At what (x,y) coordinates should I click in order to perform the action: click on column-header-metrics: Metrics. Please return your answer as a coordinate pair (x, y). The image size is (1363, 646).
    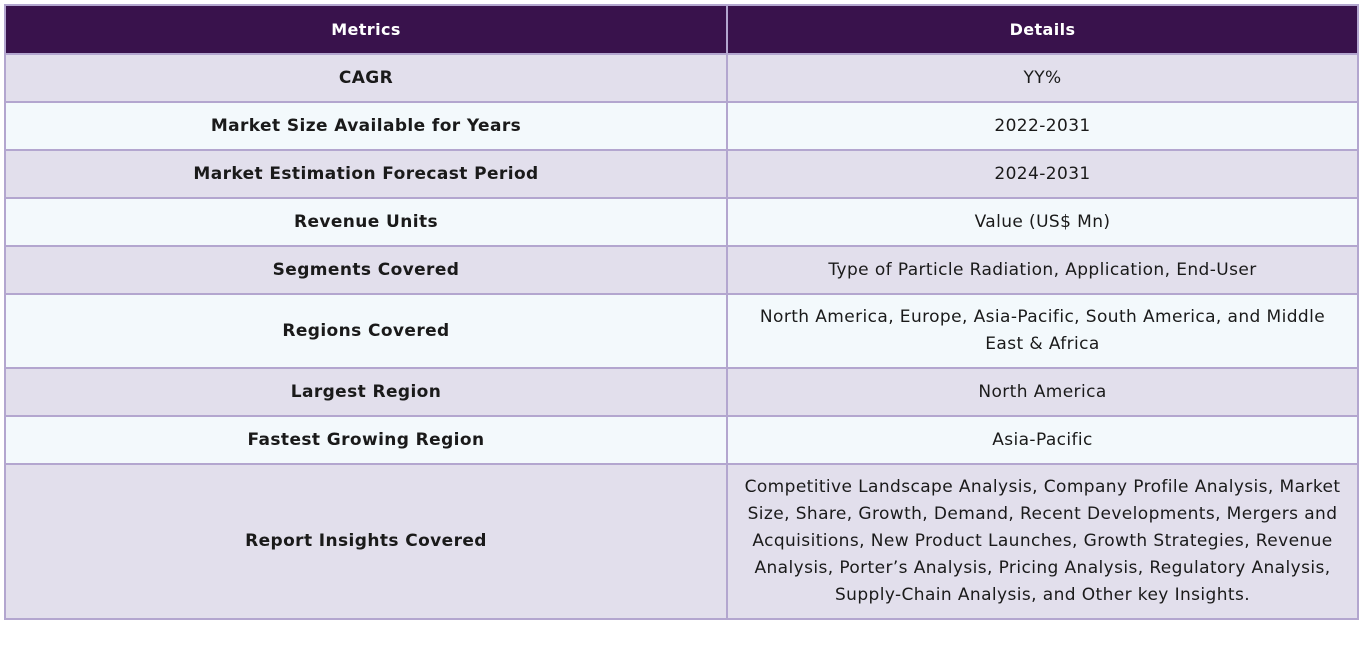
    Looking at the image, I should click on (366, 29).